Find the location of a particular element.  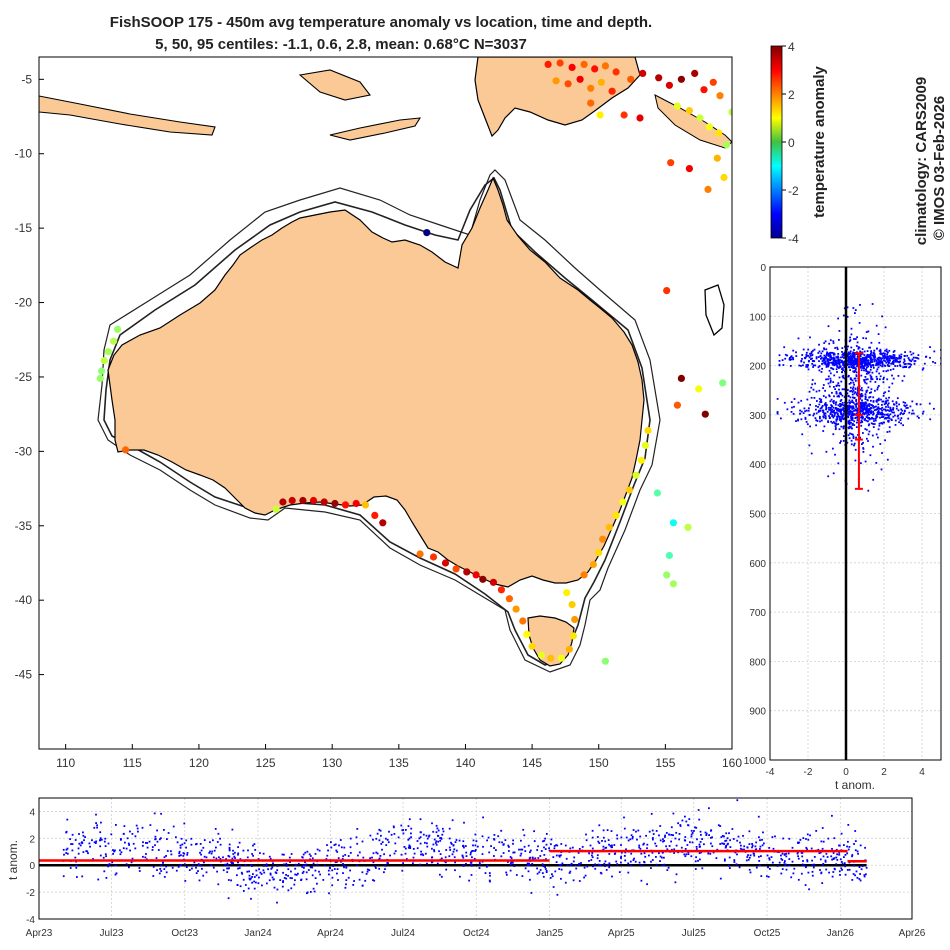

land-sulawesi is located at coordinates (334, 85).